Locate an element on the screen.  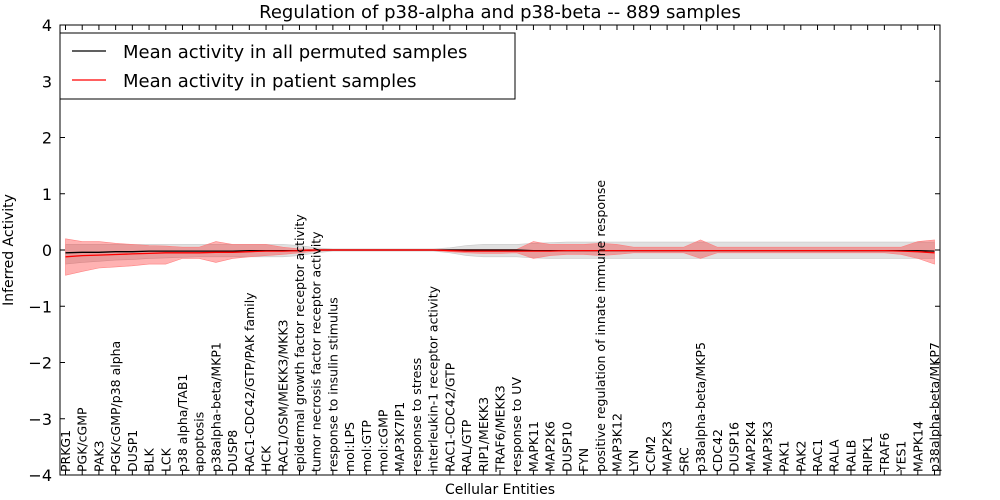
x-tick-label: DUSP8 is located at coordinates (232, 451).